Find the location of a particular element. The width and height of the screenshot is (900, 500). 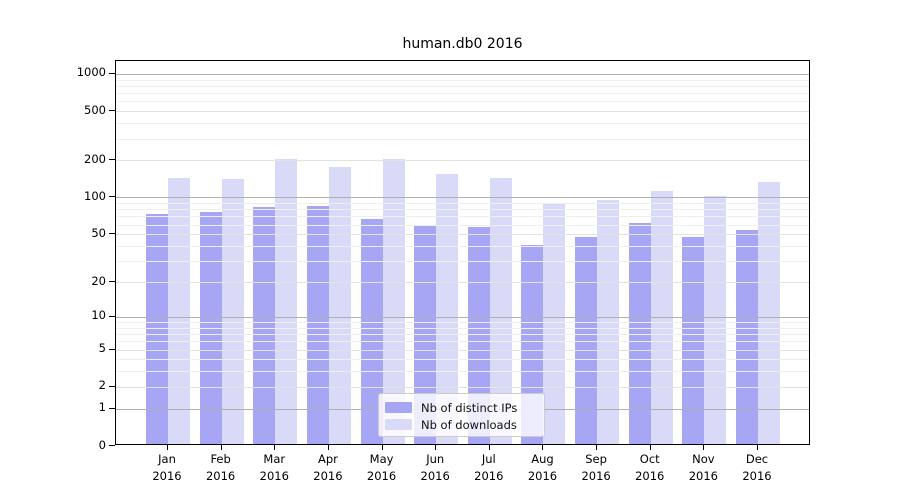

legend-row-distinct-ips: Nb of distinct IPs is located at coordinates (460, 407).